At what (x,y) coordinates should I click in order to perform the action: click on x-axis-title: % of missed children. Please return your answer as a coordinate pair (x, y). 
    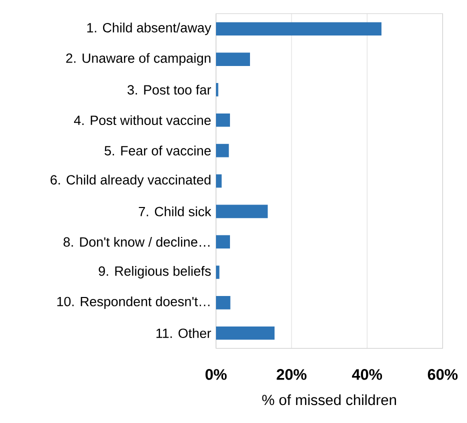
    Looking at the image, I should click on (329, 400).